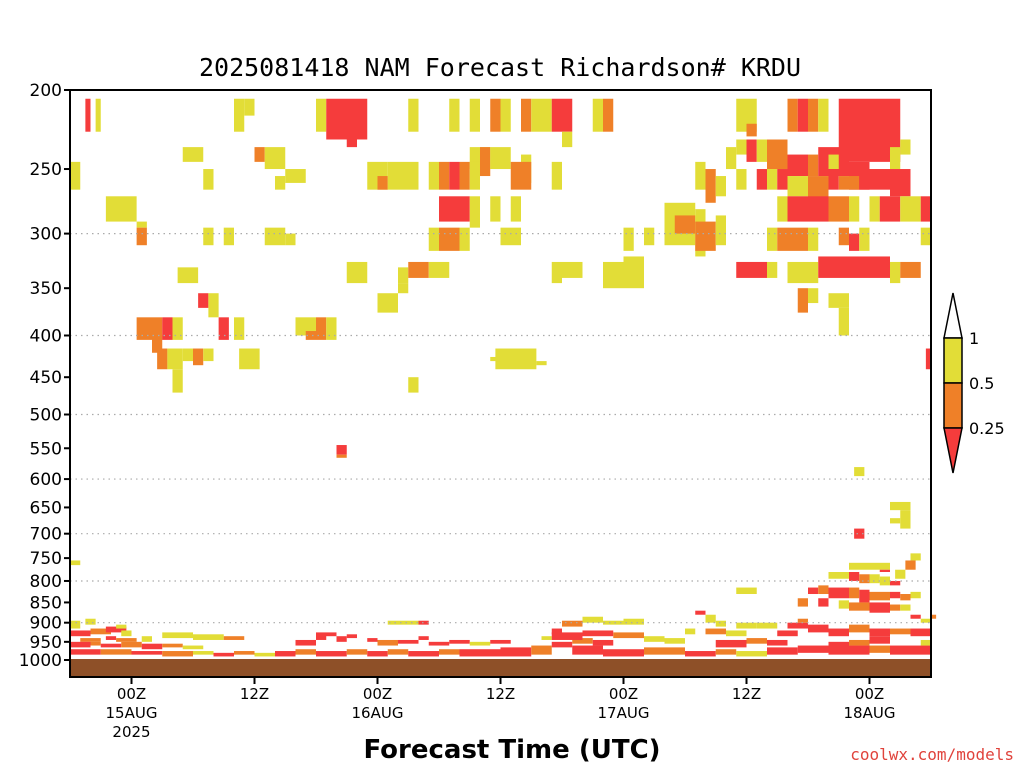 This screenshot has width=1024, height=768. Describe the element at coordinates (46, 235) in the screenshot. I see `y-tick-label: 300` at that location.